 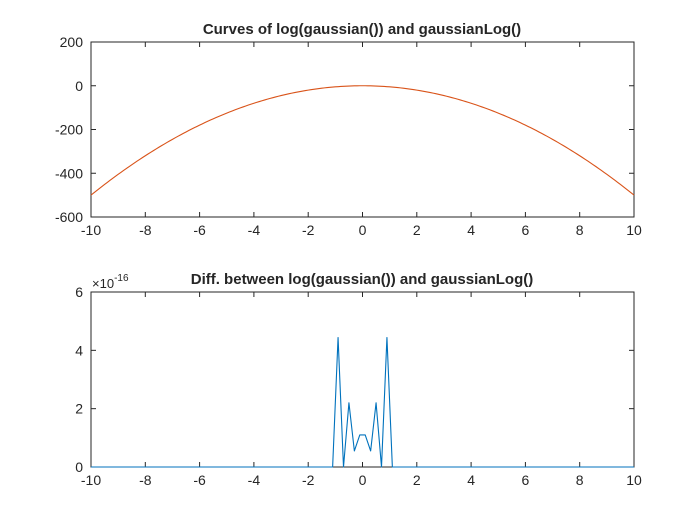 I want to click on top-y-tick-label: 0, so click(x=79, y=86).